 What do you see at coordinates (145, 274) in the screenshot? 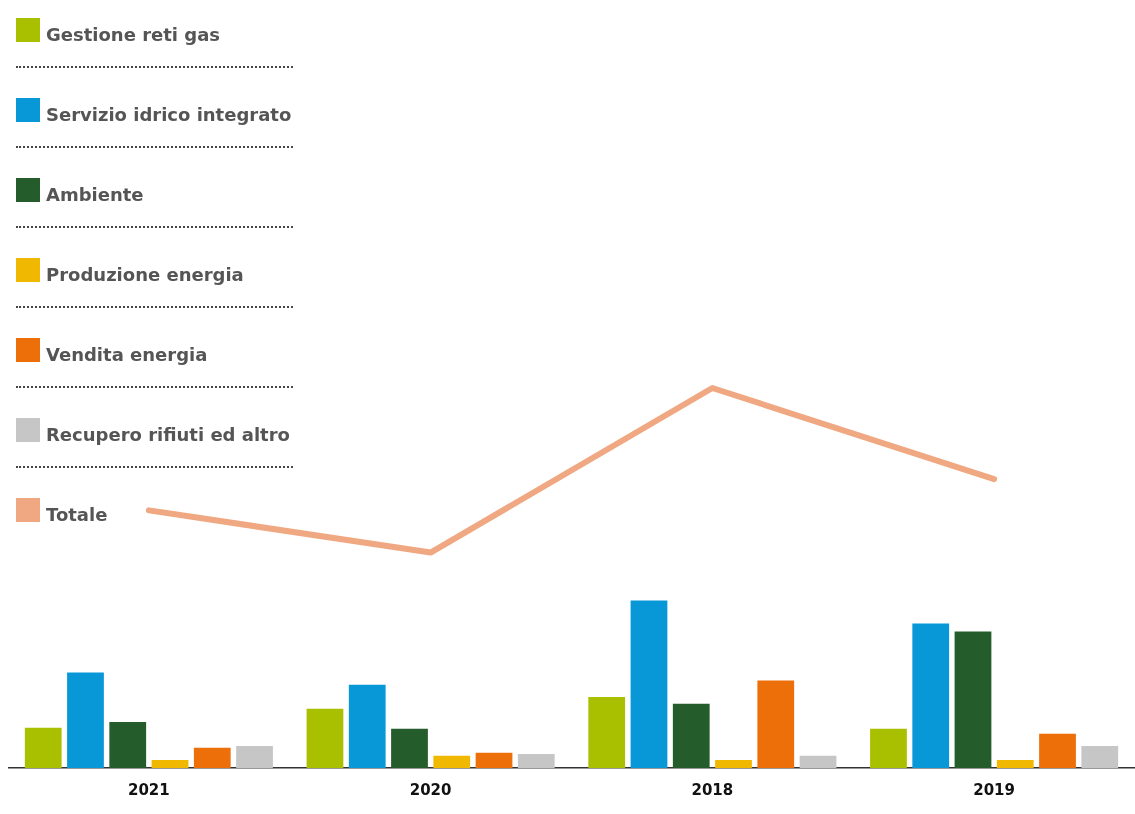
I see `legend-label: Produzione energia` at bounding box center [145, 274].